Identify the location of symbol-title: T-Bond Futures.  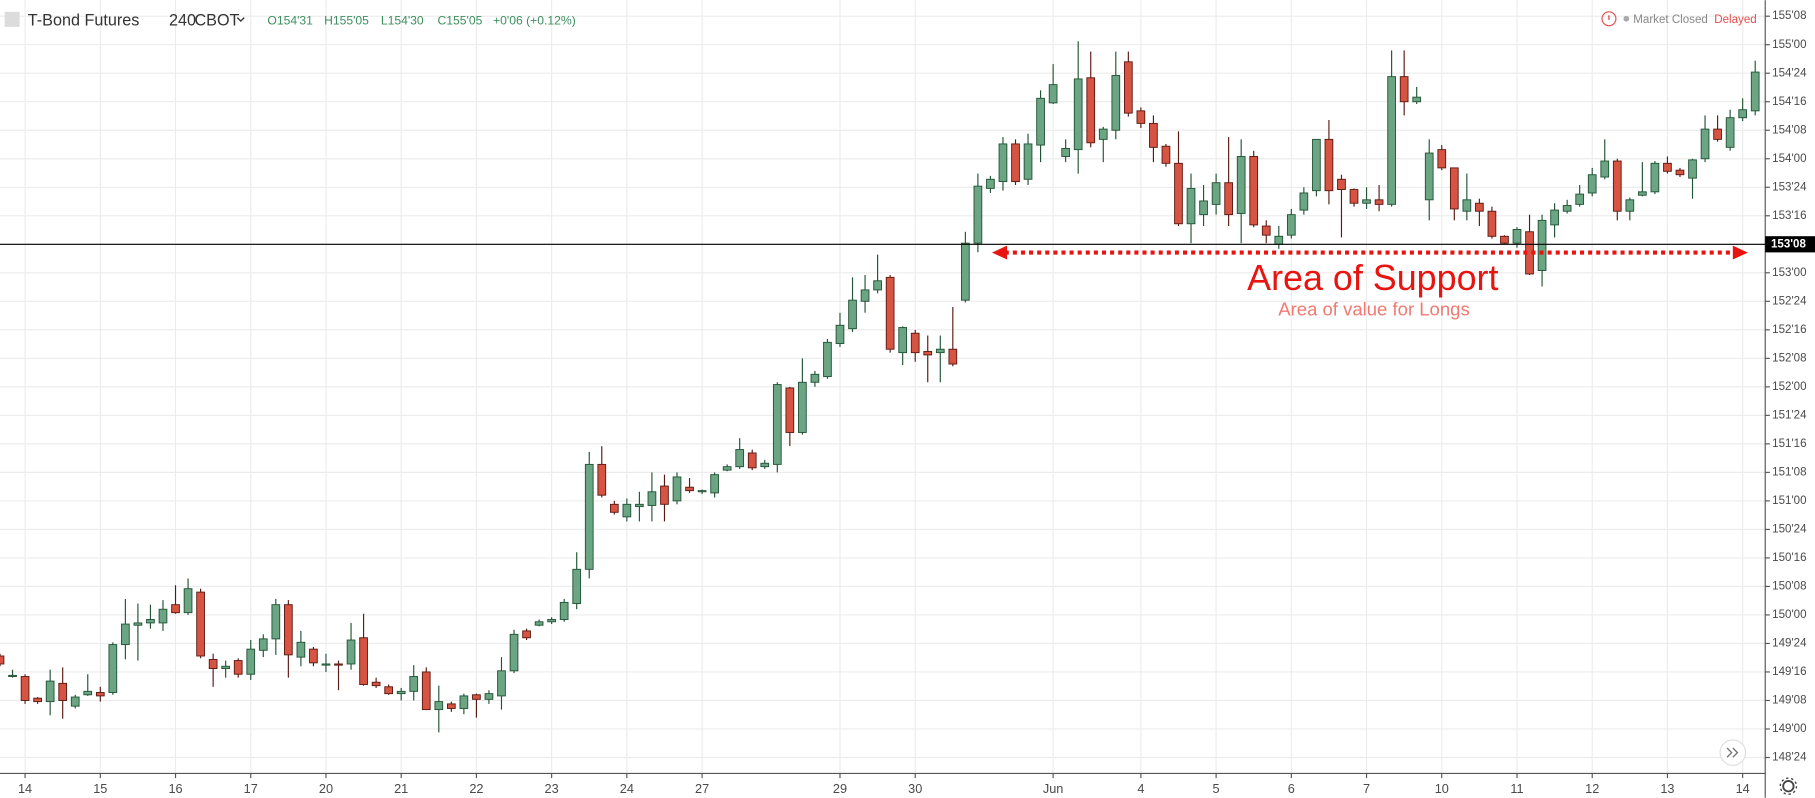
(84, 20).